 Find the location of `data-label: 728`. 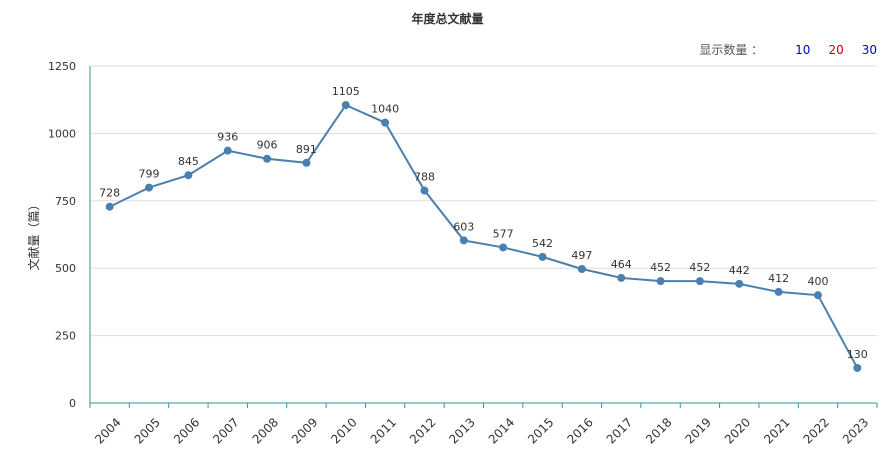

data-label: 728 is located at coordinates (109, 193).